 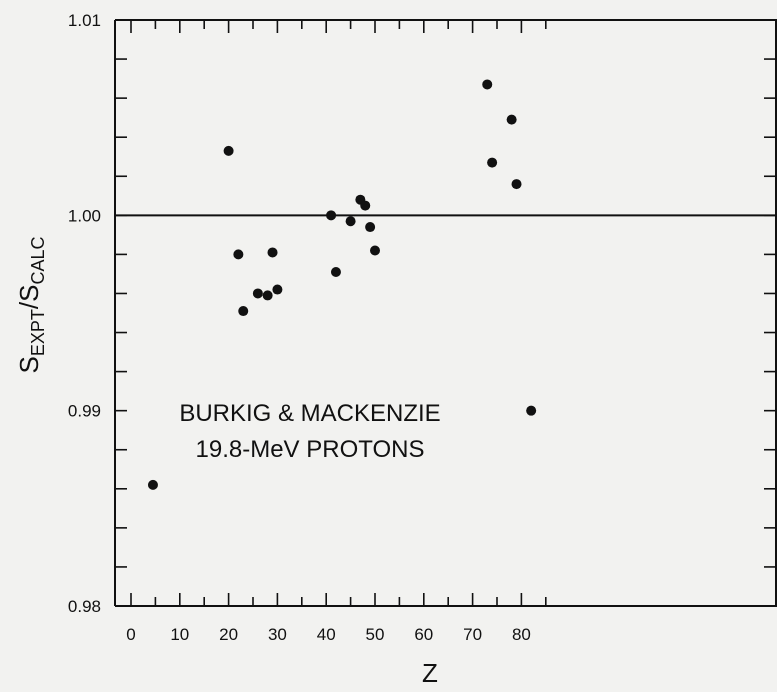 I want to click on x-tick-label: 60, so click(x=423, y=634).